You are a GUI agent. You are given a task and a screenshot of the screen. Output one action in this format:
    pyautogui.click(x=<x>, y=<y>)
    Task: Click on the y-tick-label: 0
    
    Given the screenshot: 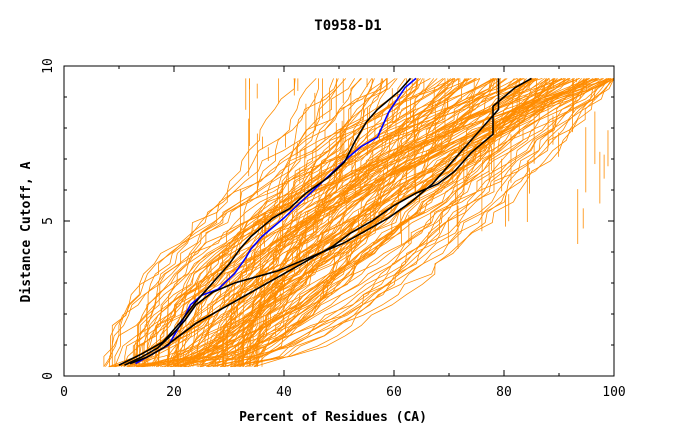 What is the action you would take?
    pyautogui.click(x=48, y=376)
    